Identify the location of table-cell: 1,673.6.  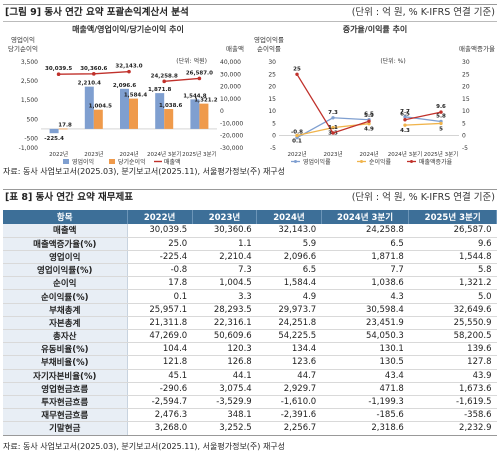
(452, 389).